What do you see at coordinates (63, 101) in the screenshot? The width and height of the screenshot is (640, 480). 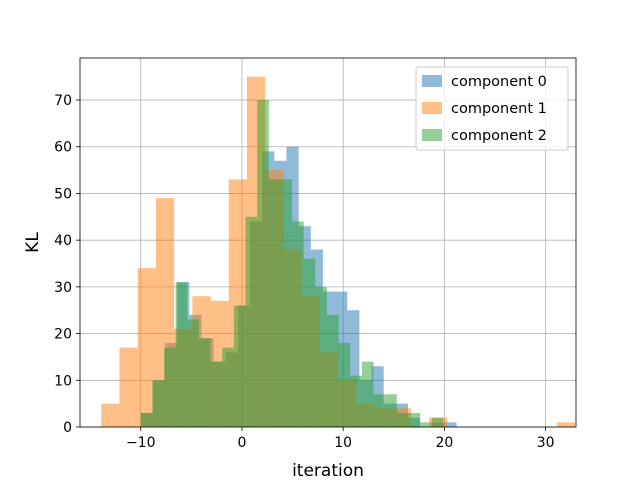 I see `y-tick-label: 70` at bounding box center [63, 101].